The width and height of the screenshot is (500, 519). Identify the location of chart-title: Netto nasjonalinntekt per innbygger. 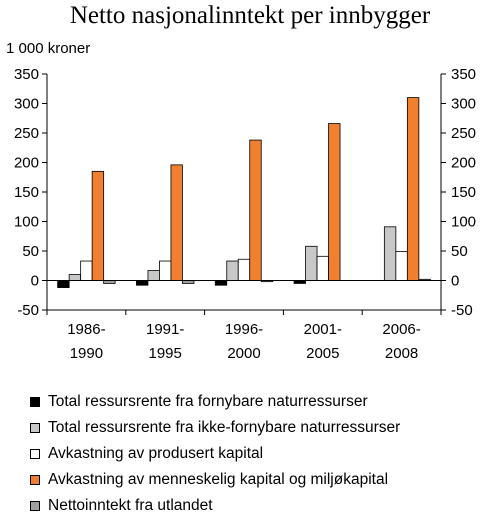
(250, 15).